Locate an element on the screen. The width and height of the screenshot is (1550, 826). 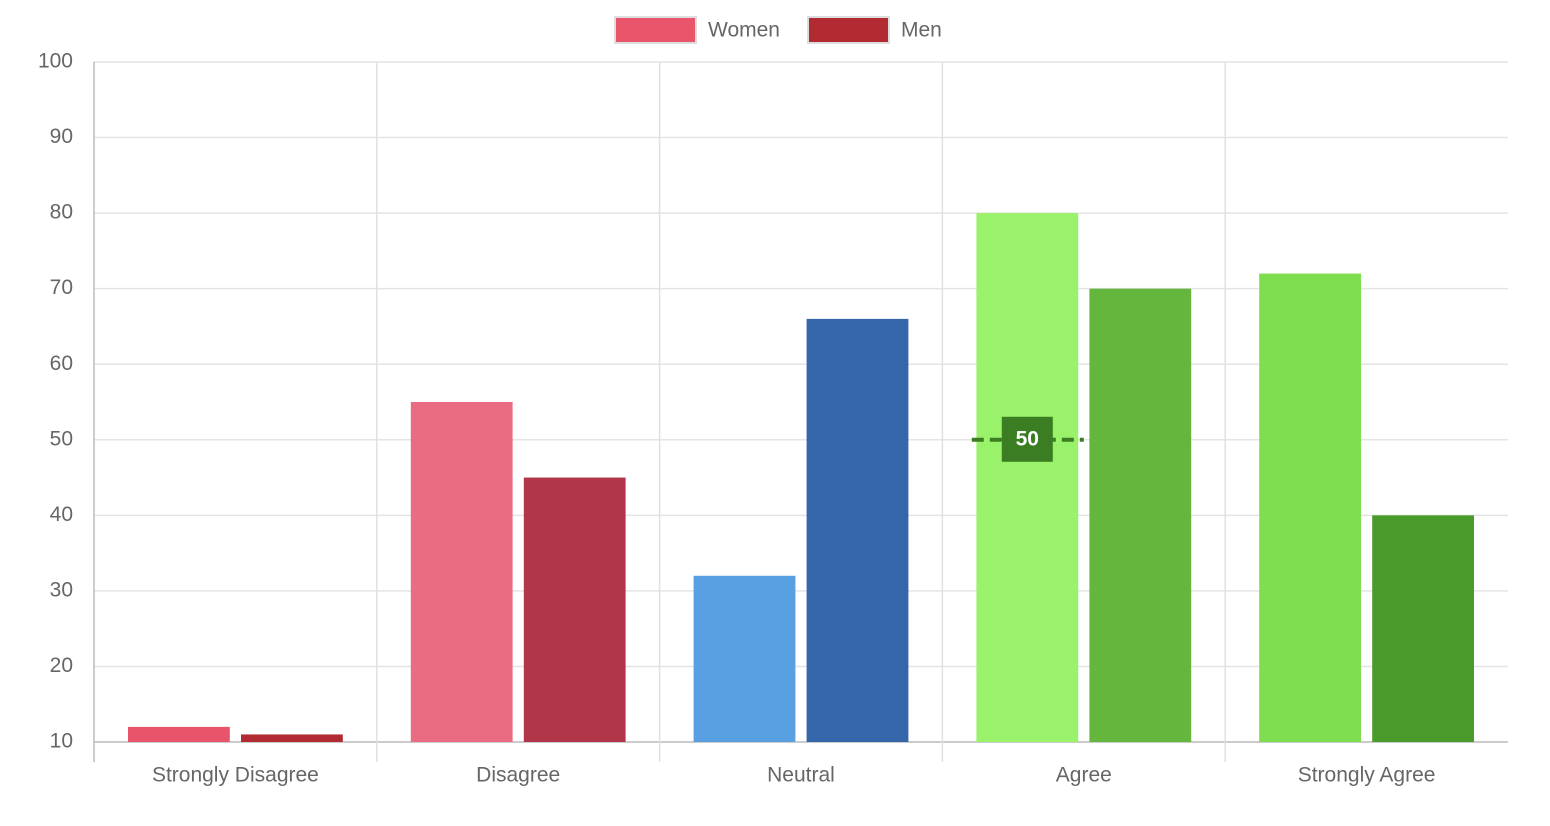
annotation-label: 50 is located at coordinates (1027, 438).